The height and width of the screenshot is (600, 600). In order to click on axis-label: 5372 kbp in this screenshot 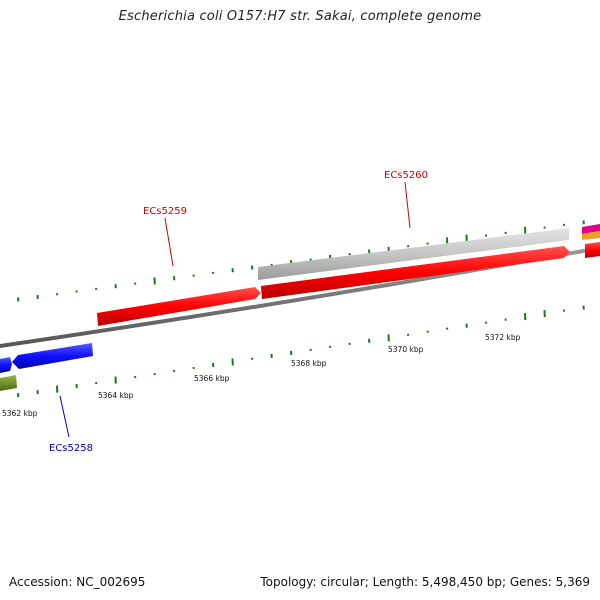, I will do `click(503, 337)`.